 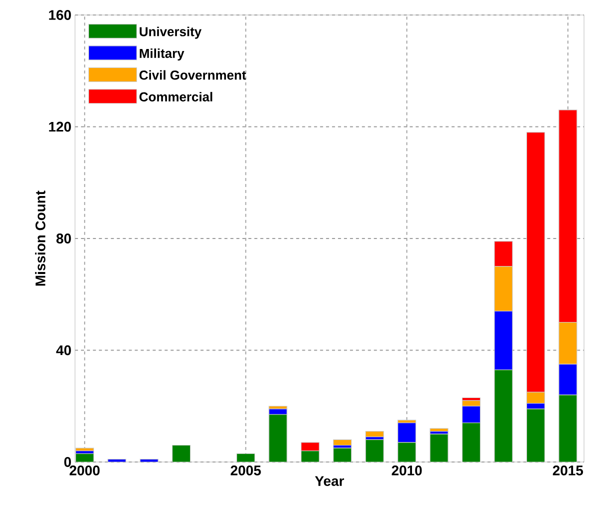 What do you see at coordinates (407, 471) in the screenshot?
I see `x-tick-label: 2010` at bounding box center [407, 471].